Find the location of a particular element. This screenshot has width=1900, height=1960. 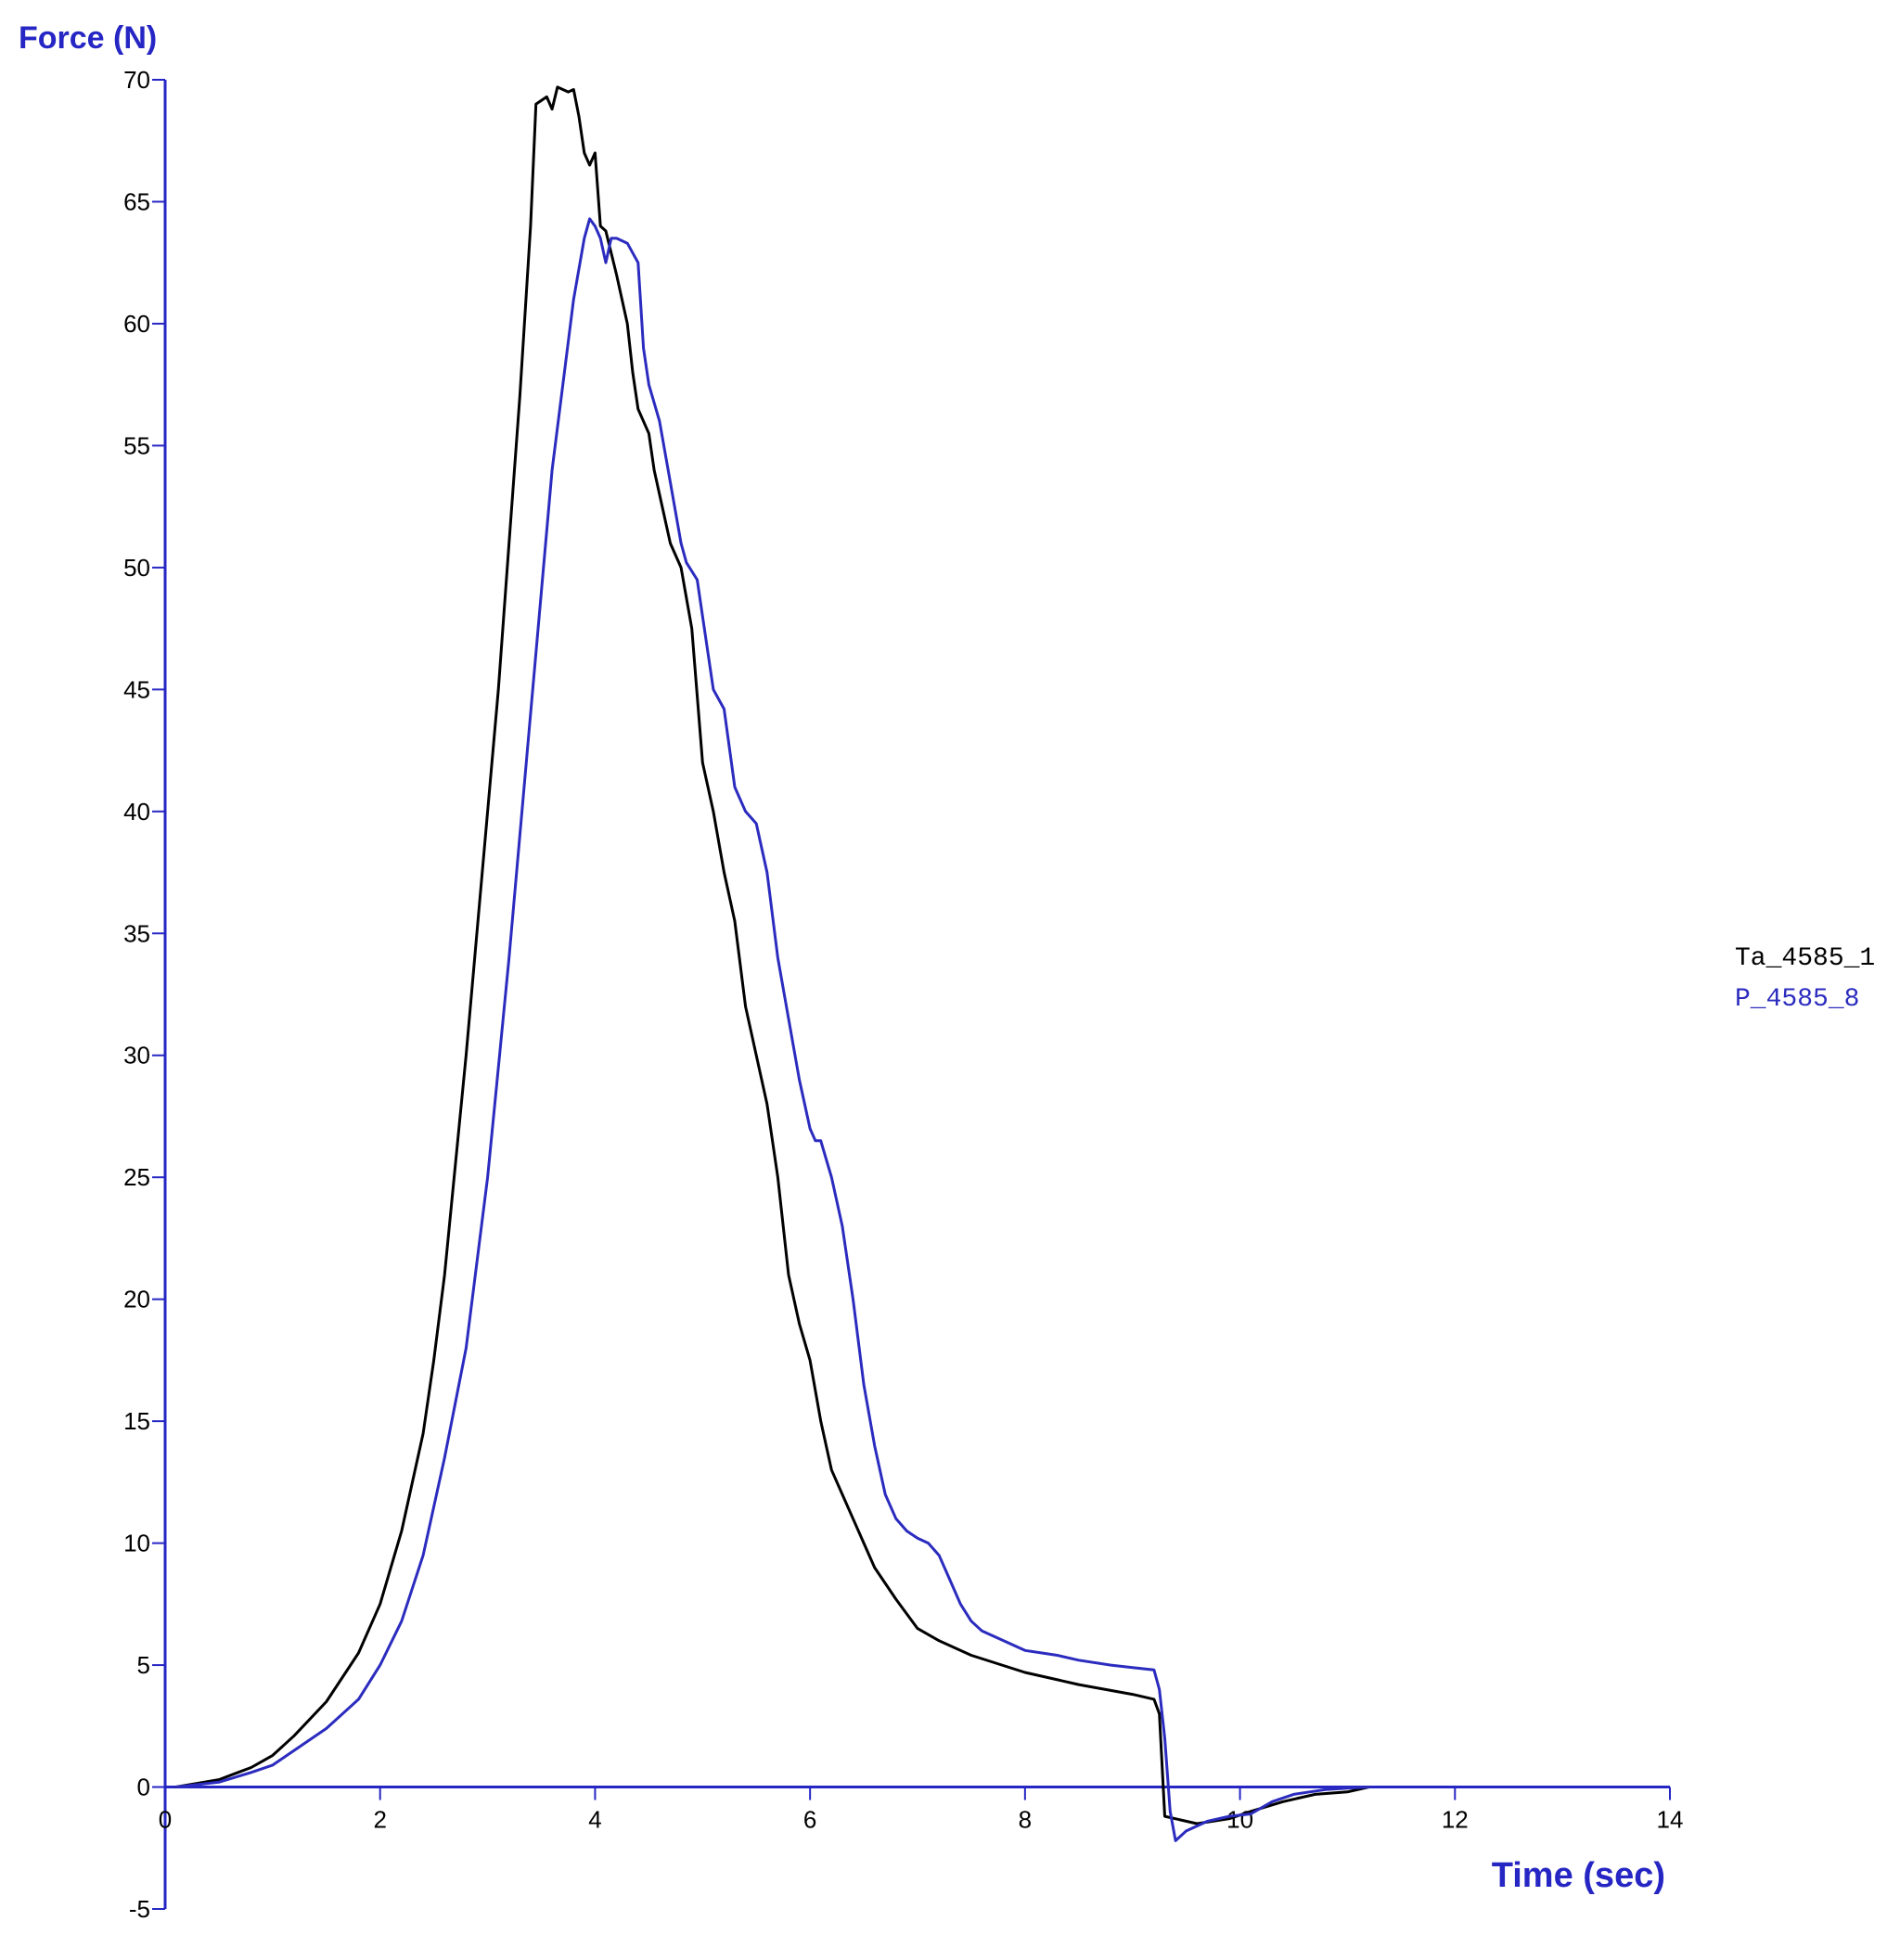

y-tick-label: 60 is located at coordinates (136, 324).